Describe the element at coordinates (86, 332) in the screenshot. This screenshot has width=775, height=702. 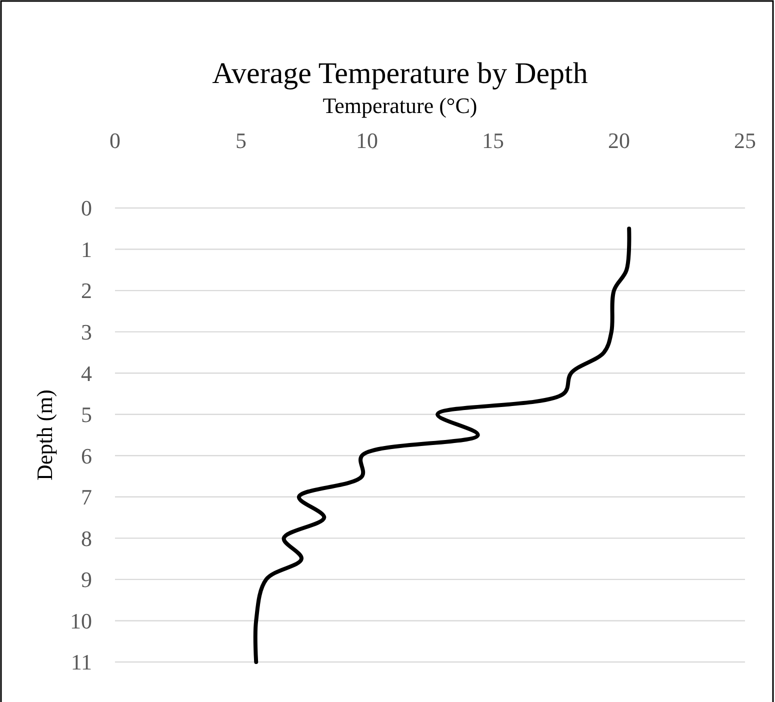
I see `y-tick-label: 3` at that location.